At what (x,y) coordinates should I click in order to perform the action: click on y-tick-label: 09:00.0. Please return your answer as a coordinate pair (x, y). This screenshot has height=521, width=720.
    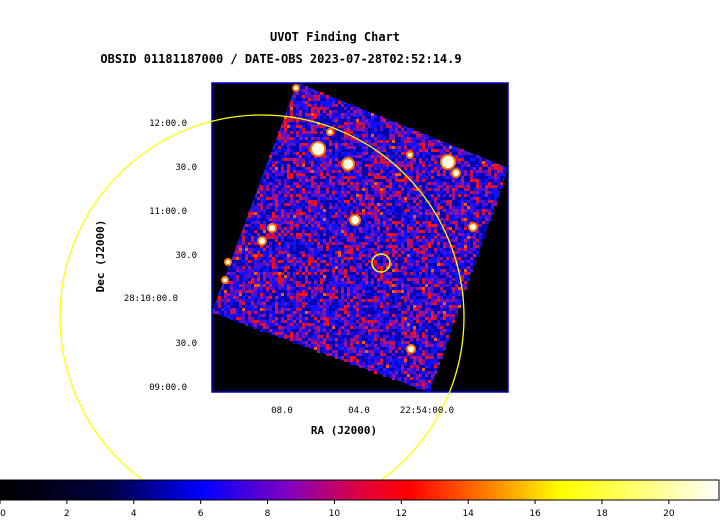
    Looking at the image, I should click on (168, 388).